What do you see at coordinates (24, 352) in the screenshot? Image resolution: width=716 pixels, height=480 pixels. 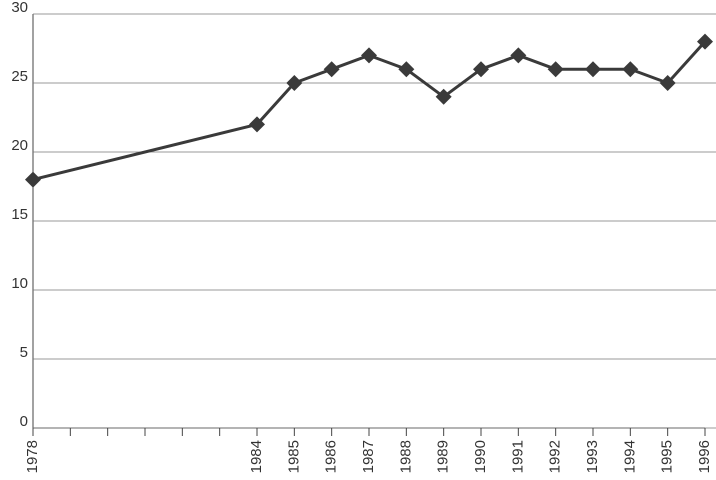 I see `y-tick-label: 5` at bounding box center [24, 352].